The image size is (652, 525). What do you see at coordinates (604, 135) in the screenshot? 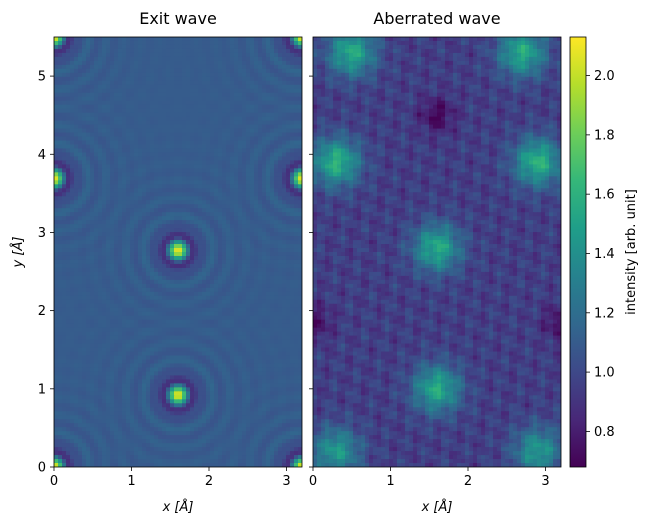
I see `colorbar-tick-label: 1.8` at bounding box center [604, 135].